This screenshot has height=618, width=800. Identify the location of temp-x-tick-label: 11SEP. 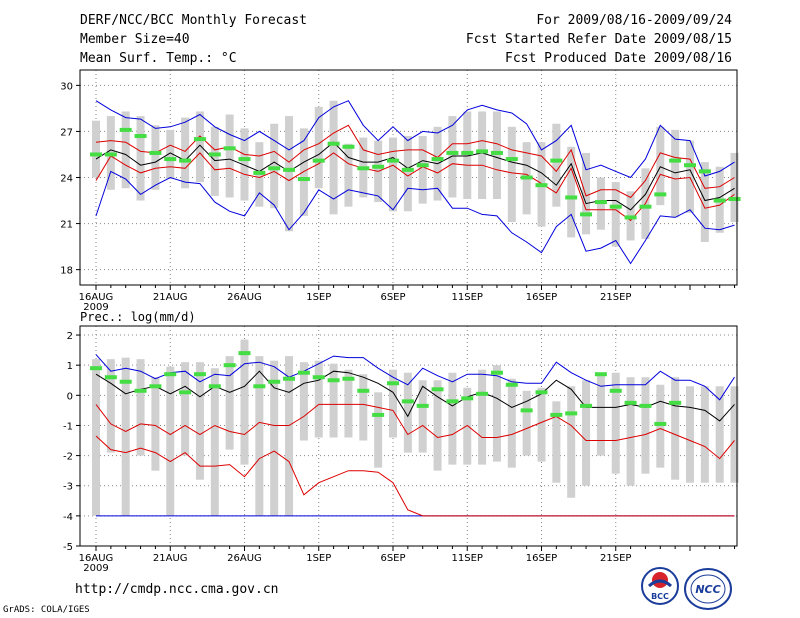
(467, 297).